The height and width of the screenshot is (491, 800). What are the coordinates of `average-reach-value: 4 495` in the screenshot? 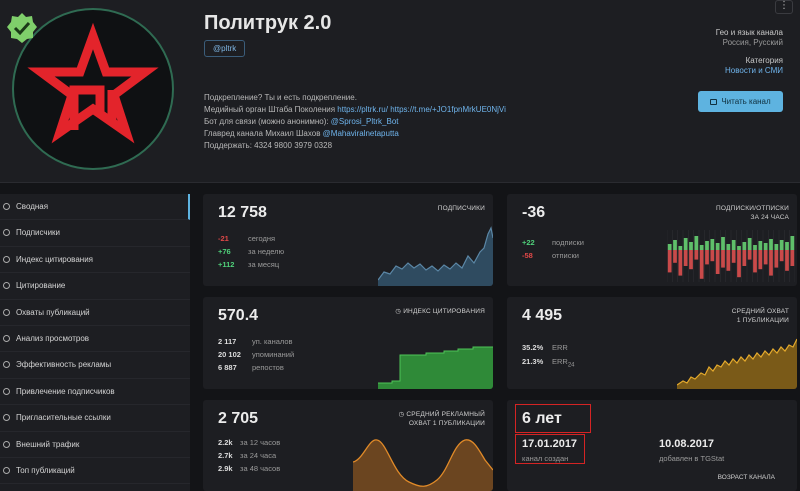 It's located at (542, 315).